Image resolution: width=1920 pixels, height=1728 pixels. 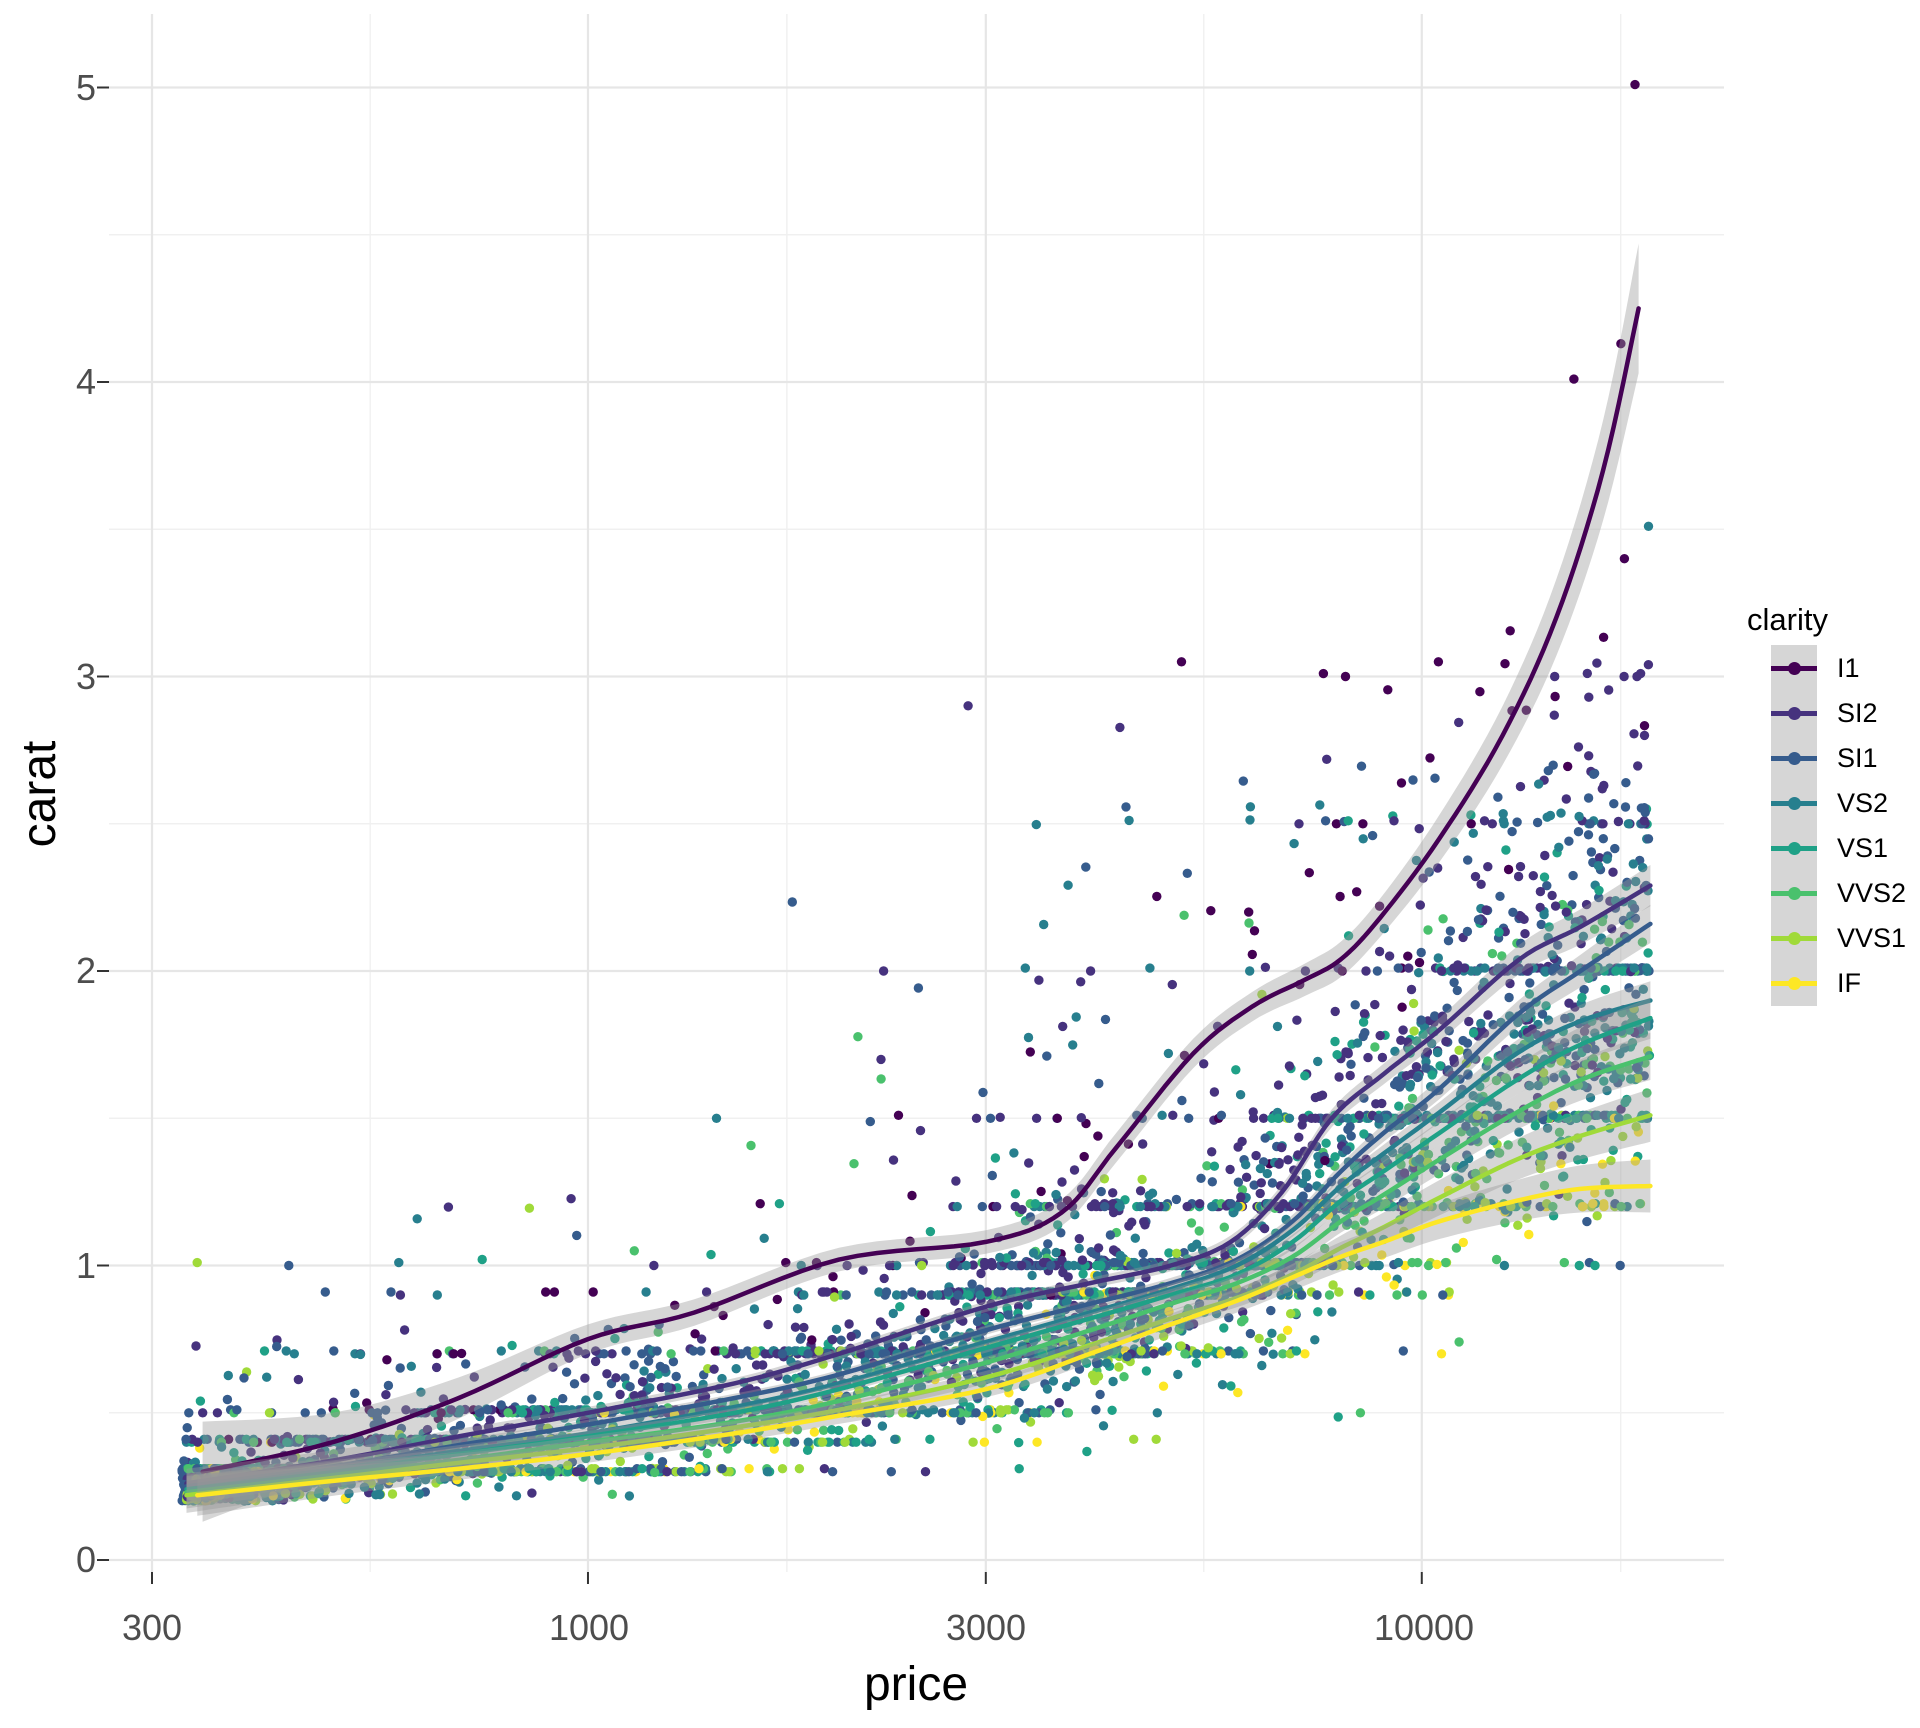 I want to click on legend-key-dot-vs1, so click(x=1794, y=848).